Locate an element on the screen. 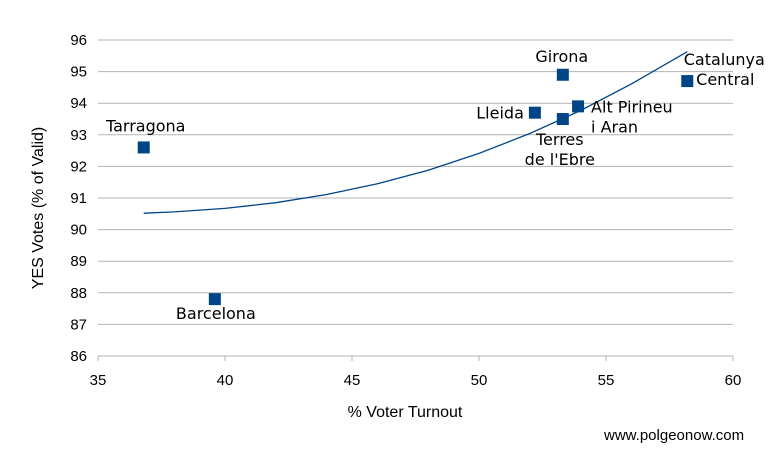 This screenshot has width=780, height=450. point-label-line: i Aran is located at coordinates (614, 126).